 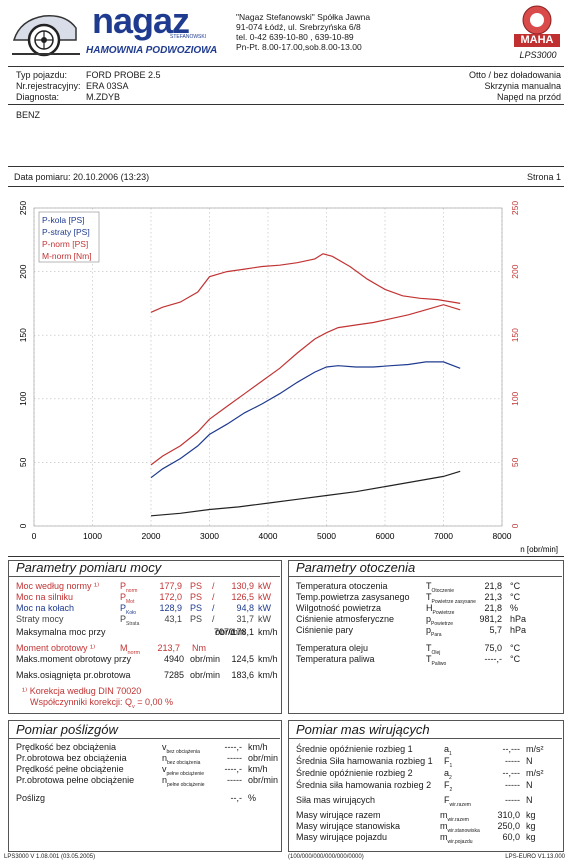 I want to click on power-row-label: Moc według normy ¹⁾, so click(x=58, y=586).